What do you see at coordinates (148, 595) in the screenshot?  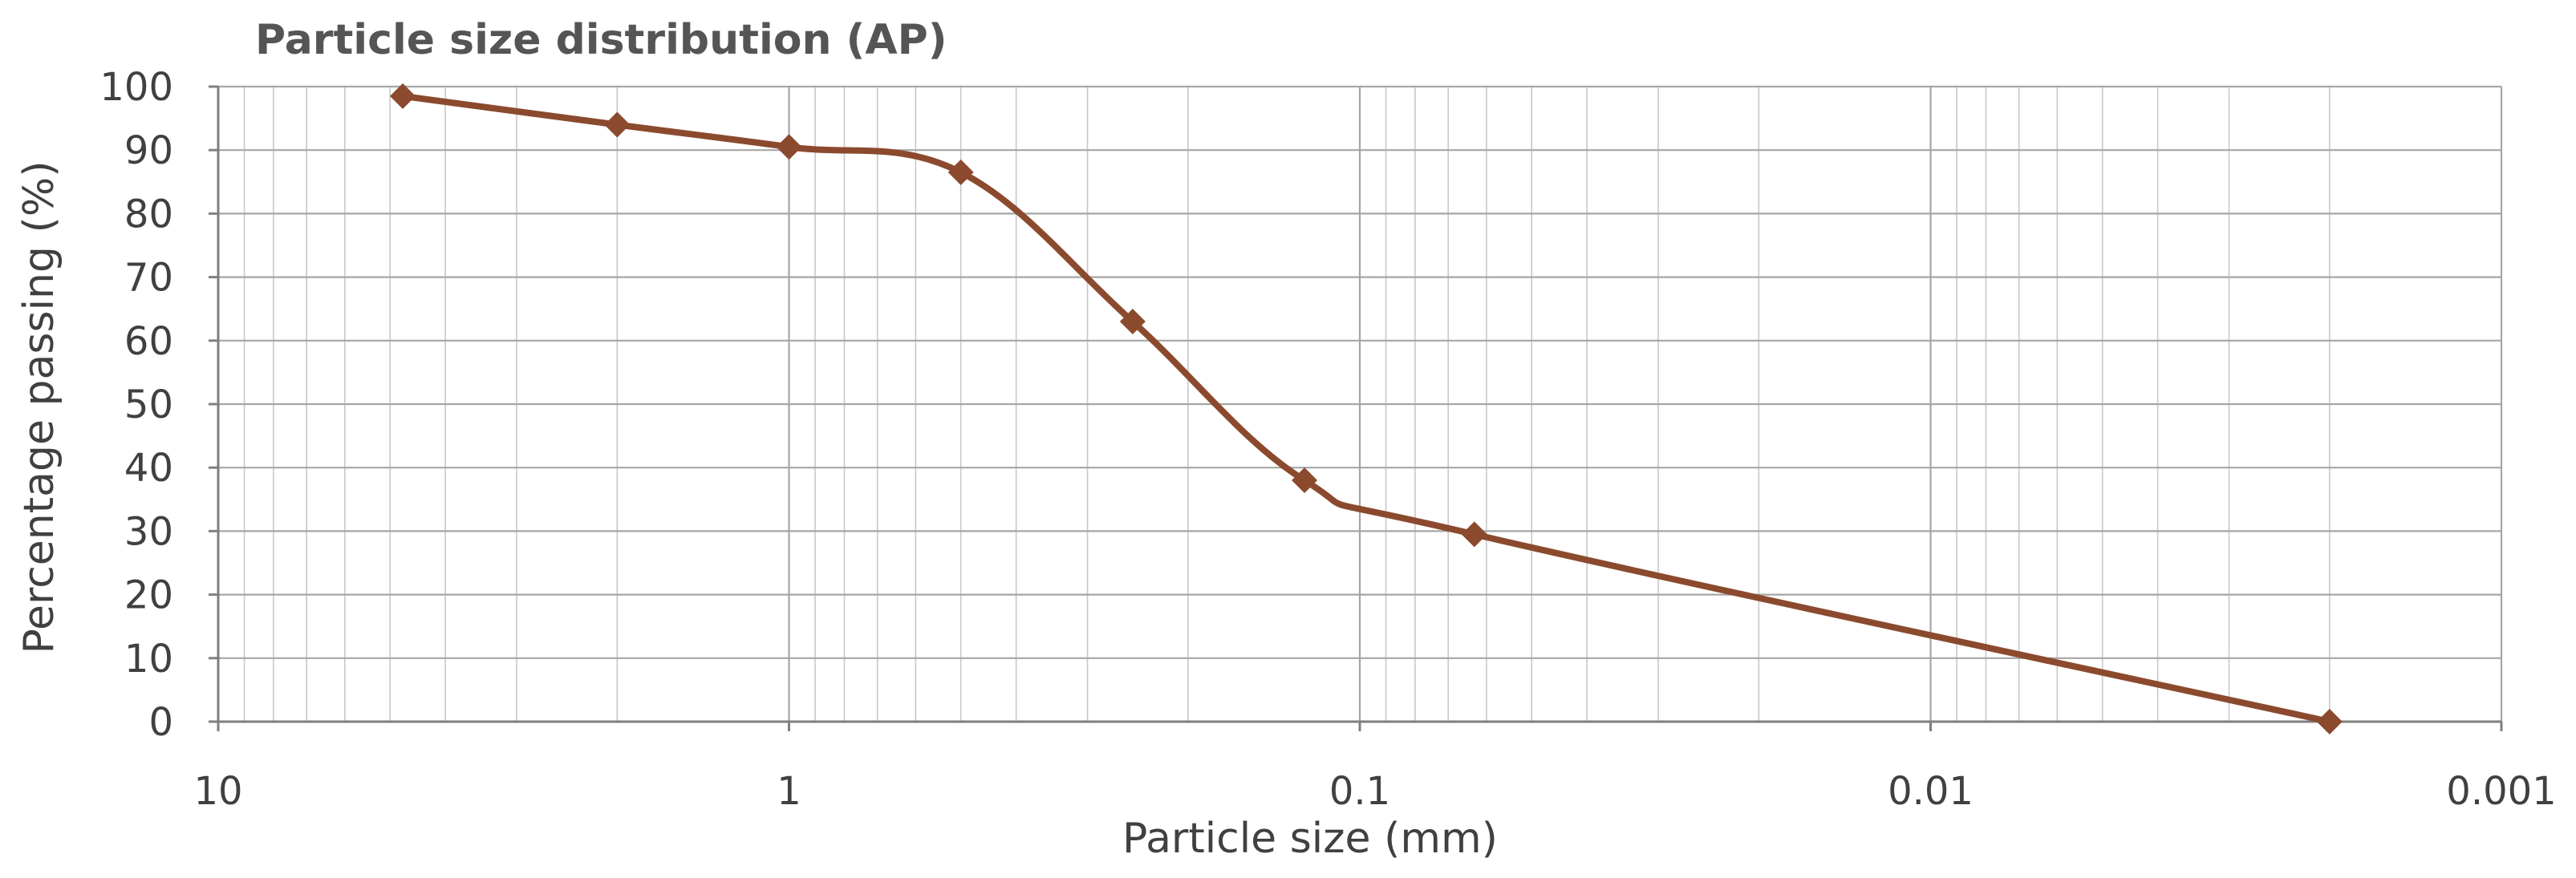 I see `y-tick-label: 20` at bounding box center [148, 595].